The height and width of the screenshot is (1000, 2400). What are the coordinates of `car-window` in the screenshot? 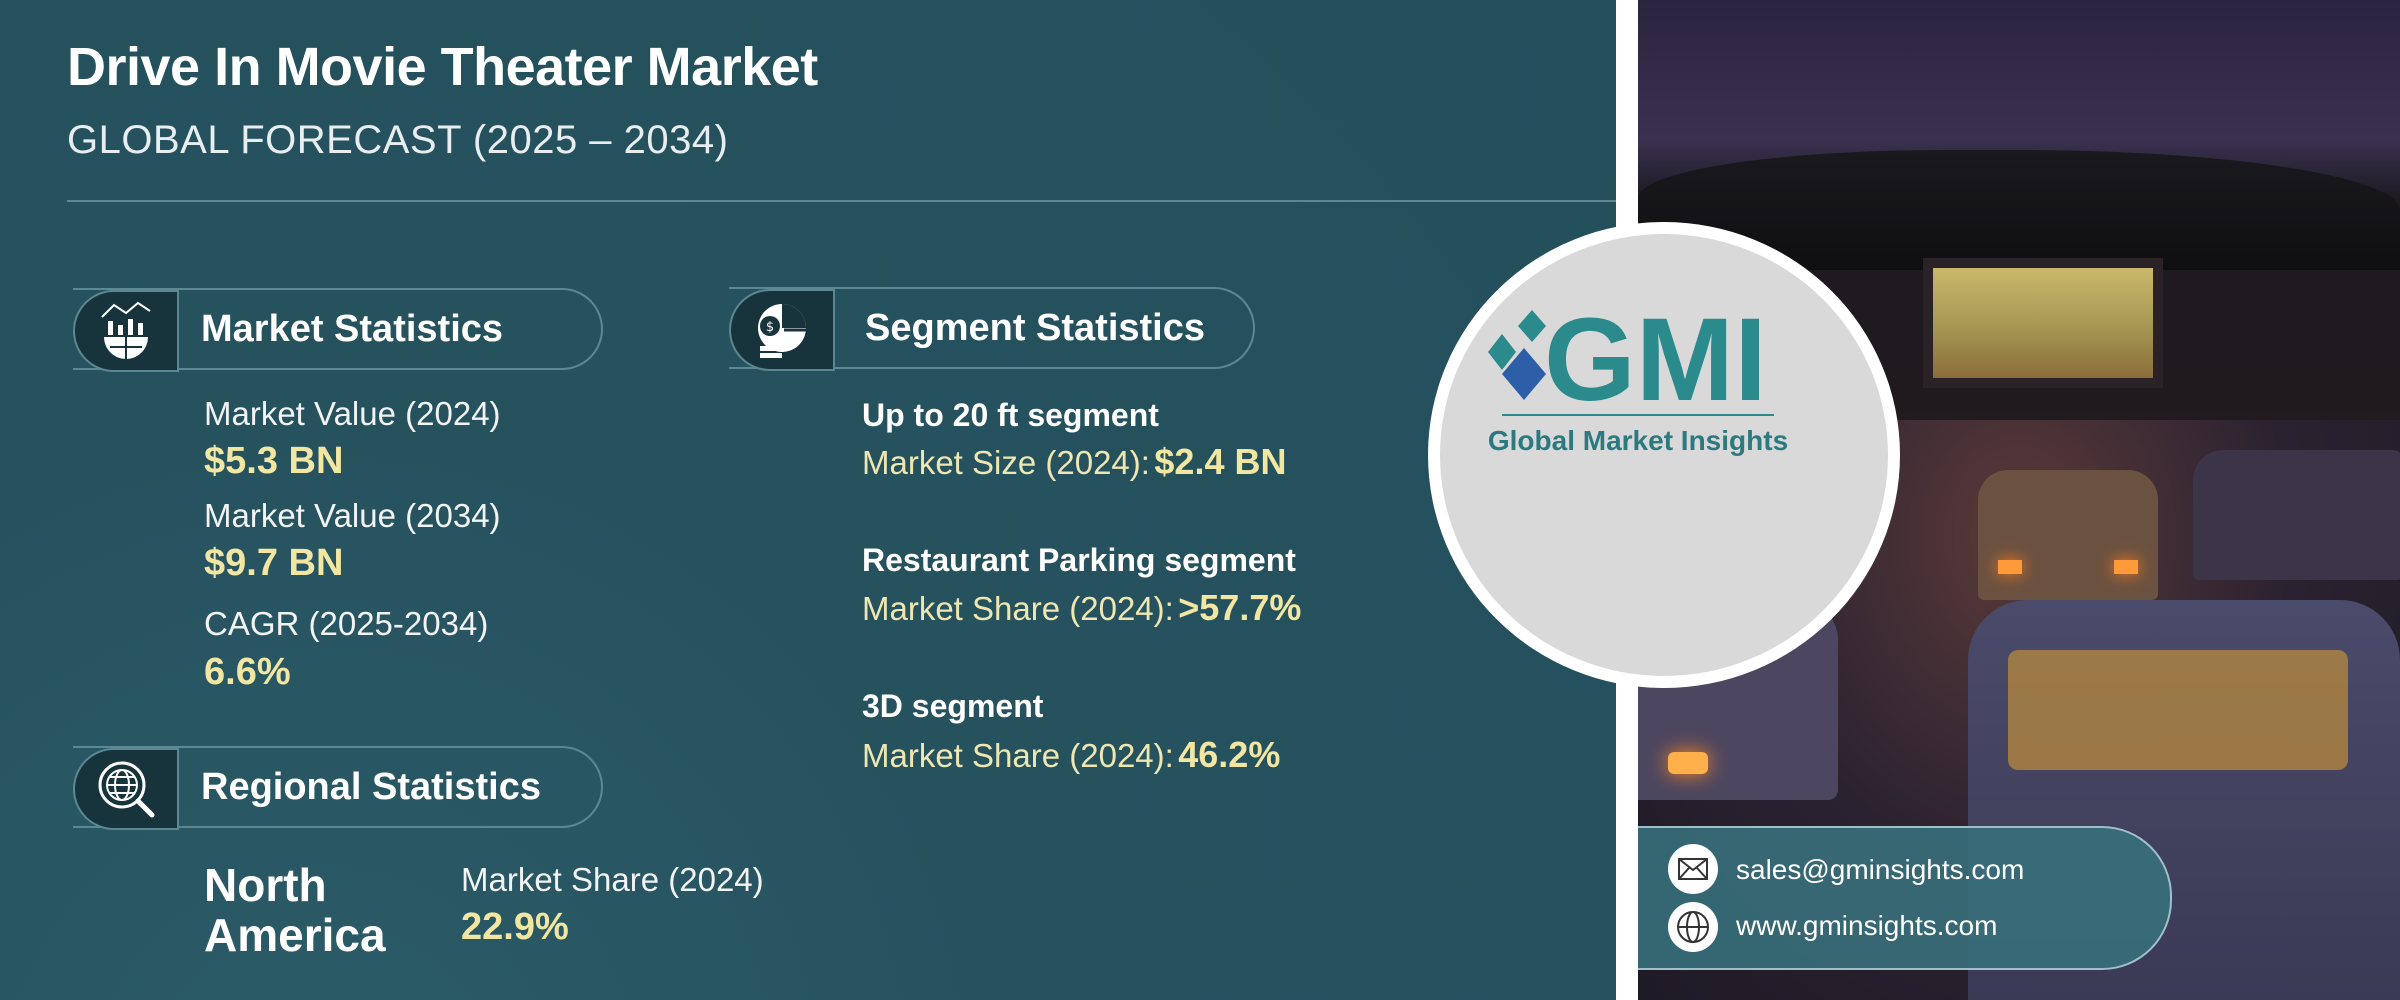 It's located at (2178, 710).